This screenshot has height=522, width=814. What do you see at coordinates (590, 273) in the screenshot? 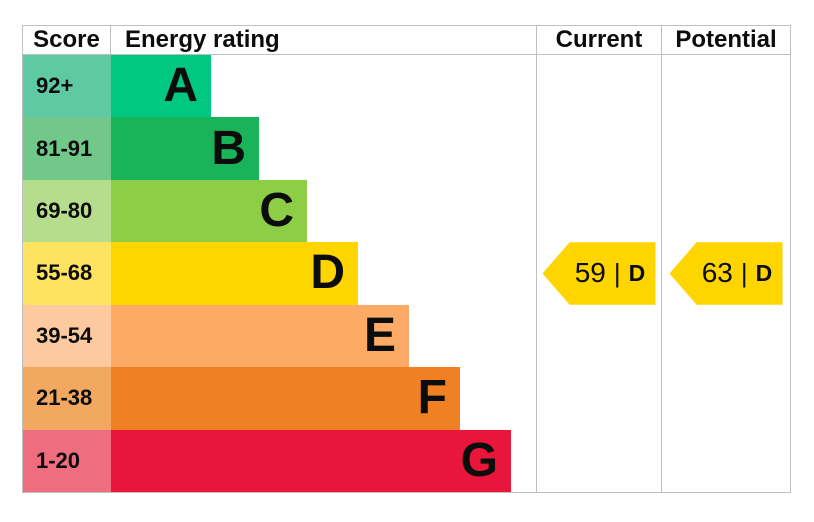
I see `current-rating-value: 59` at bounding box center [590, 273].